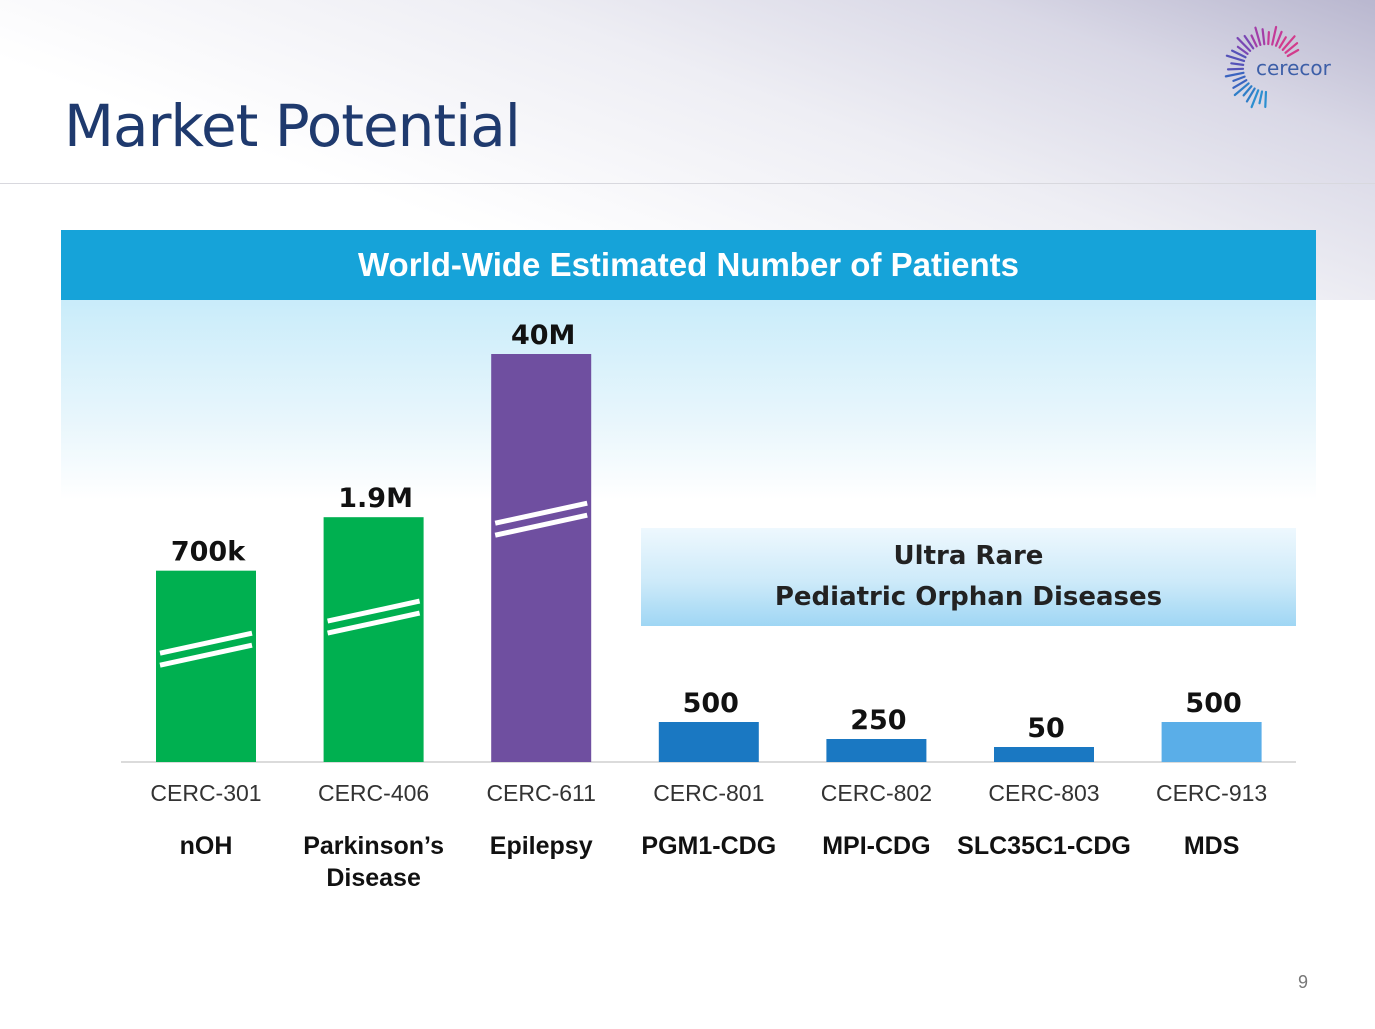 This screenshot has height=1029, width=1375. Describe the element at coordinates (1046, 728) in the screenshot. I see `data-label: 50` at that location.